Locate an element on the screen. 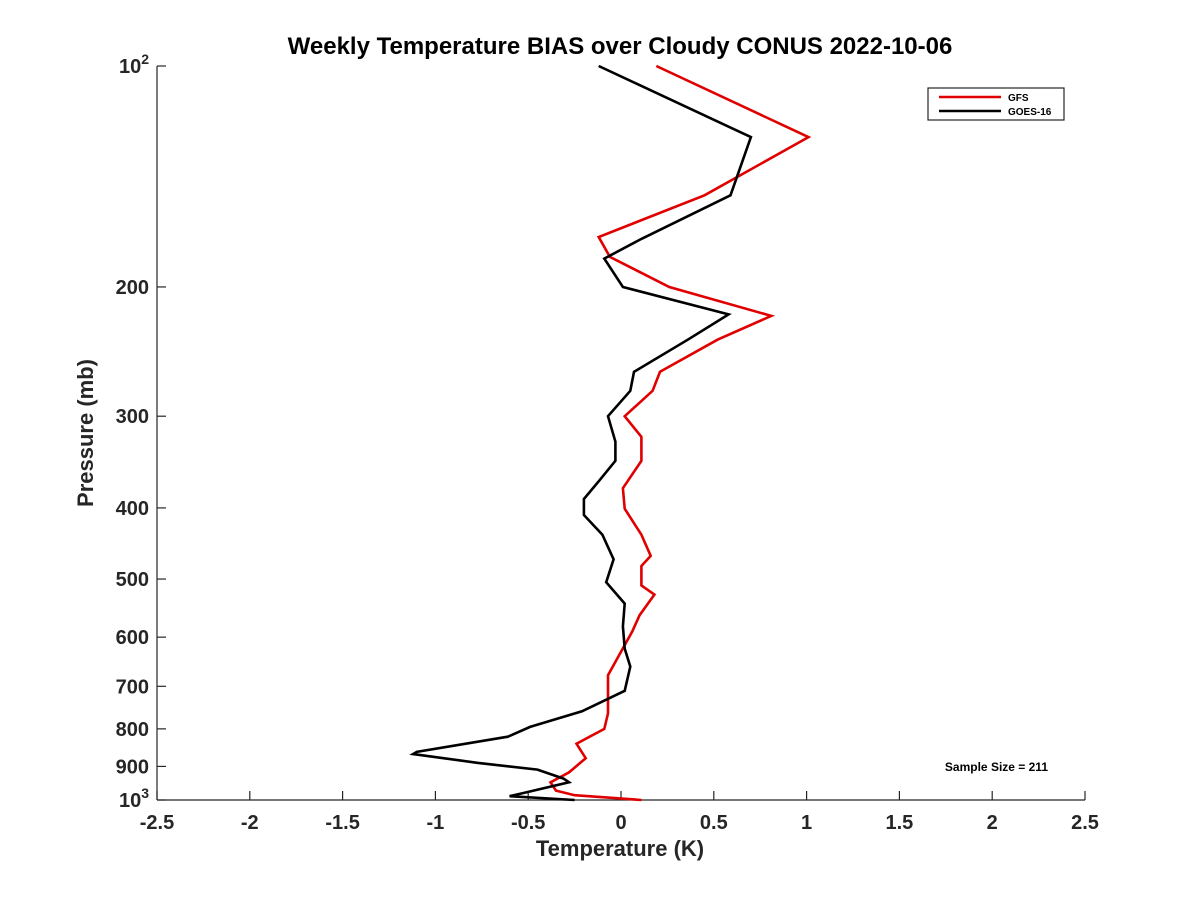 Image resolution: width=1200 pixels, height=900 pixels. y-tick-label: 700 is located at coordinates (132, 687).